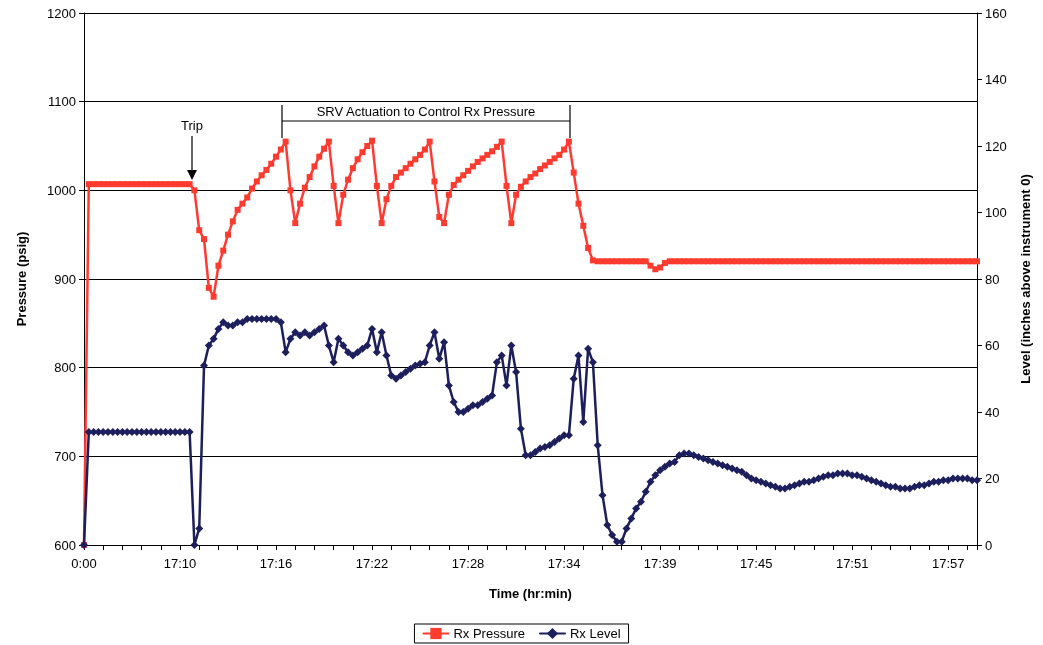 The width and height of the screenshot is (1043, 645). Describe the element at coordinates (61, 13) in the screenshot. I see `y-tick-label: 1200` at that location.